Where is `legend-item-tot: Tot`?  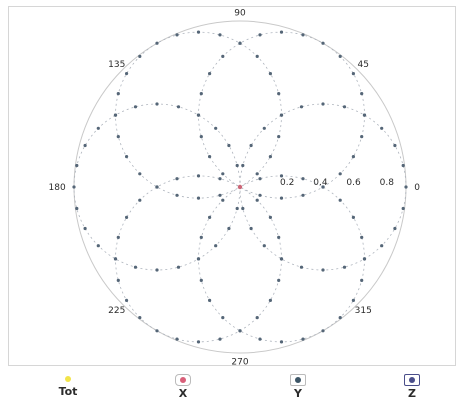
legend-item-tot: Tot is located at coordinates (68, 385).